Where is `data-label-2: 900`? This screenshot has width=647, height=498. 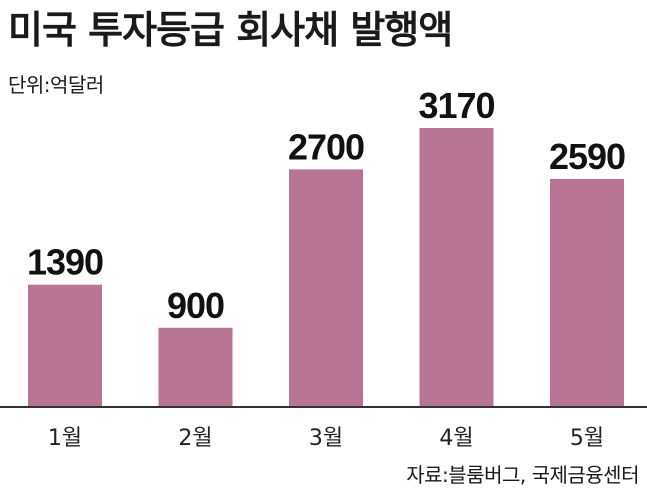 data-label-2: 900 is located at coordinates (195, 305).